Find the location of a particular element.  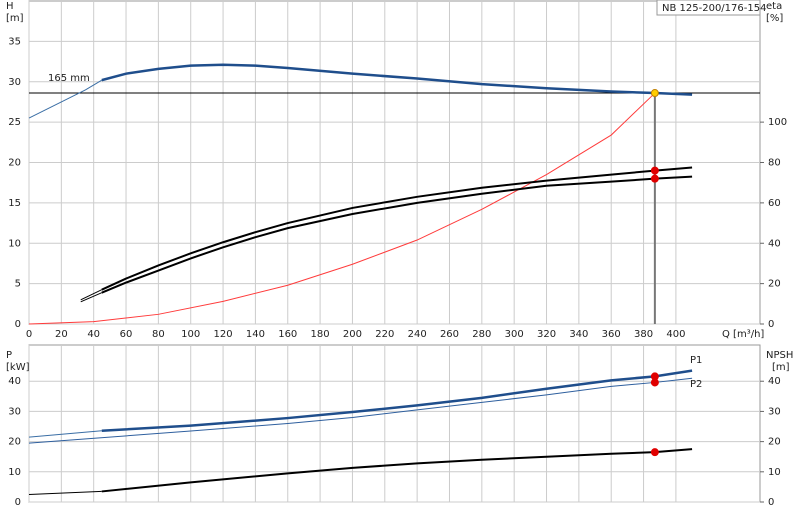

impeller-annotation: 165 mm is located at coordinates (69, 78).